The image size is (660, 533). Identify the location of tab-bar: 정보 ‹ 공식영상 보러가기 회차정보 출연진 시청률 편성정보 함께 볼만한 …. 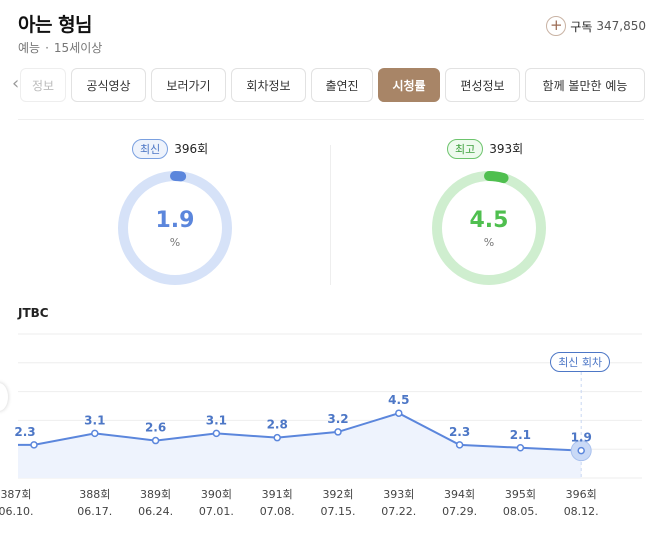
(330, 86).